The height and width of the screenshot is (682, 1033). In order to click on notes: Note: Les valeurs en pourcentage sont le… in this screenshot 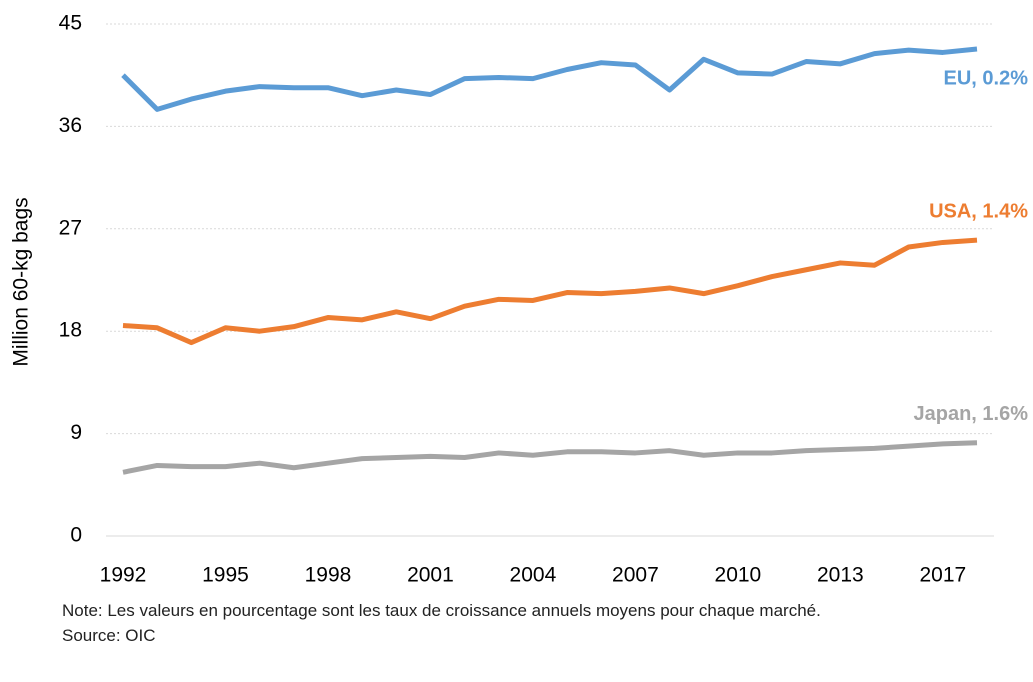, I will do `click(512, 623)`.